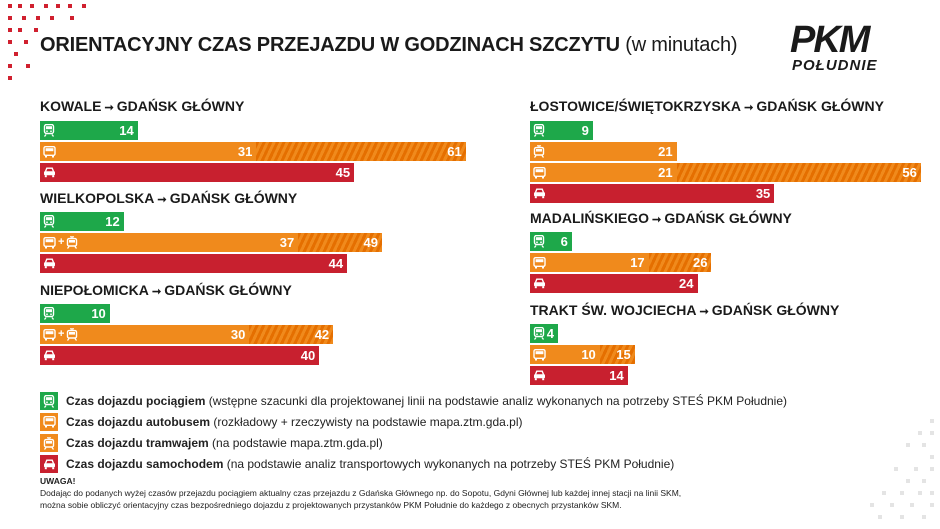 This screenshot has width=940, height=529. What do you see at coordinates (848, 47) in the screenshot?
I see `pkm-logo: PKM POŁUDNIE` at bounding box center [848, 47].